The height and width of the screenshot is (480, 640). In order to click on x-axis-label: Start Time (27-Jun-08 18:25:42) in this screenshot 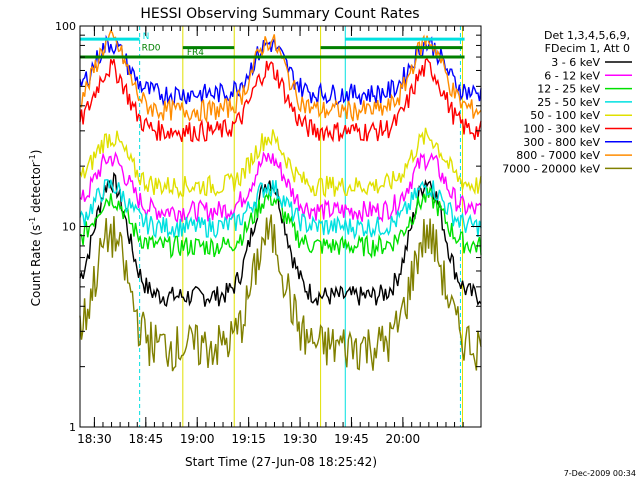, I will do `click(281, 462)`.